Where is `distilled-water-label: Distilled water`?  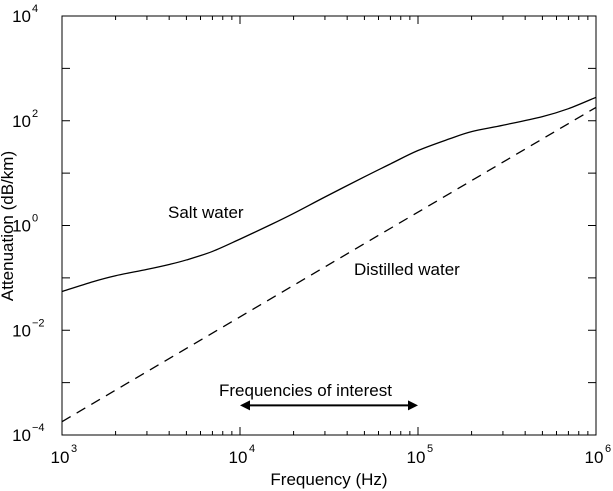
distilled-water-label: Distilled water is located at coordinates (407, 269).